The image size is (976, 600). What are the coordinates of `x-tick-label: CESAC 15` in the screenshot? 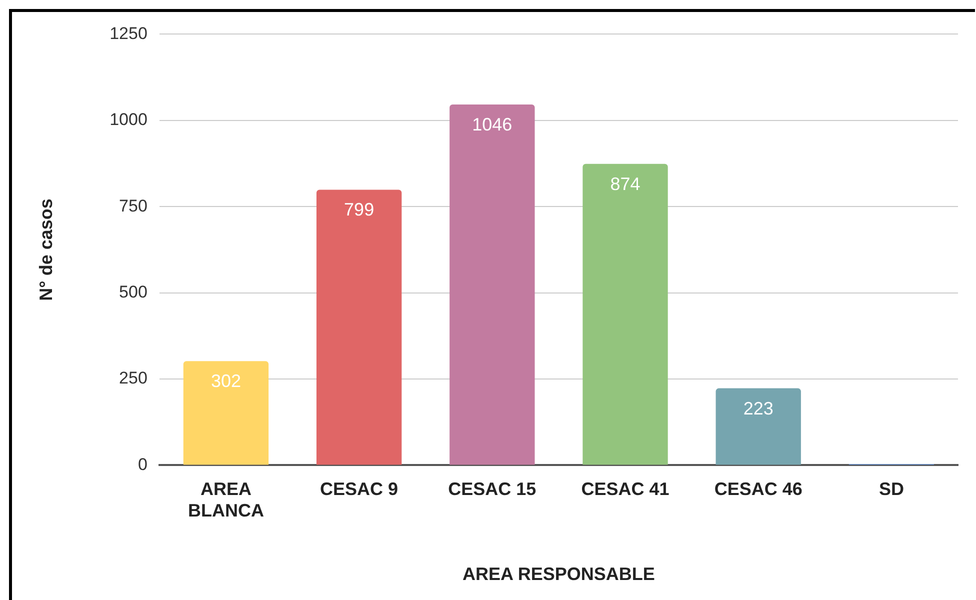 It's located at (492, 488).